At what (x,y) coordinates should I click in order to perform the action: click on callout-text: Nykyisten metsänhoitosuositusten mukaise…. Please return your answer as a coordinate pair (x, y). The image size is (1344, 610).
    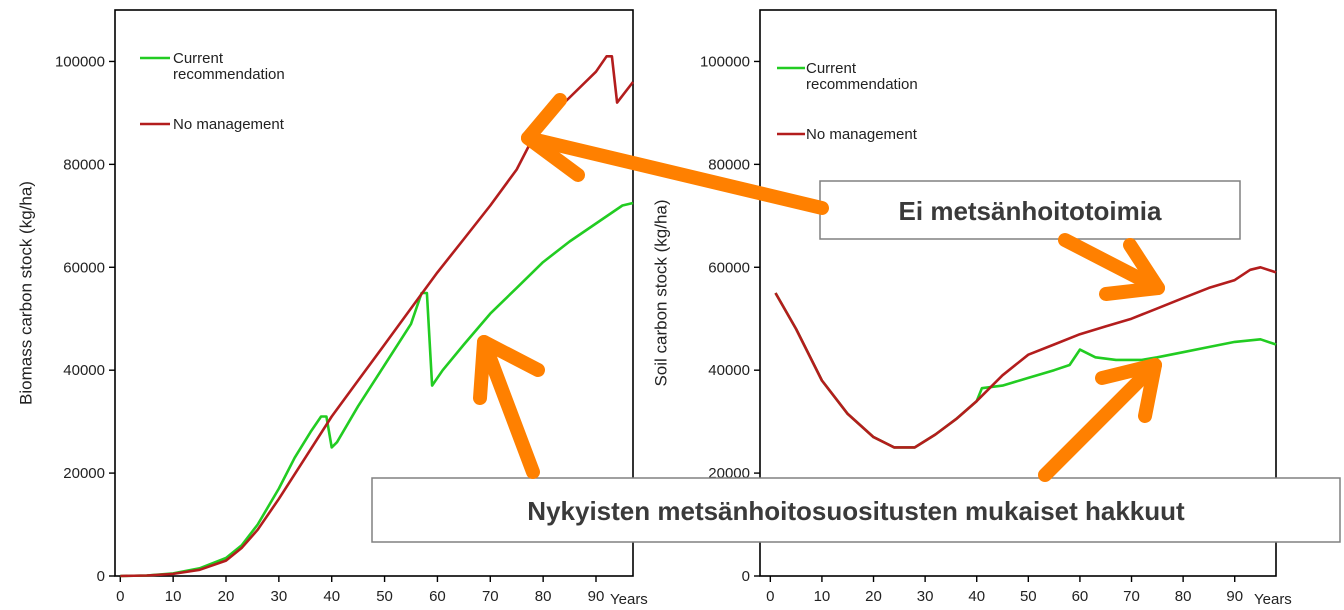
    Looking at the image, I should click on (856, 511).